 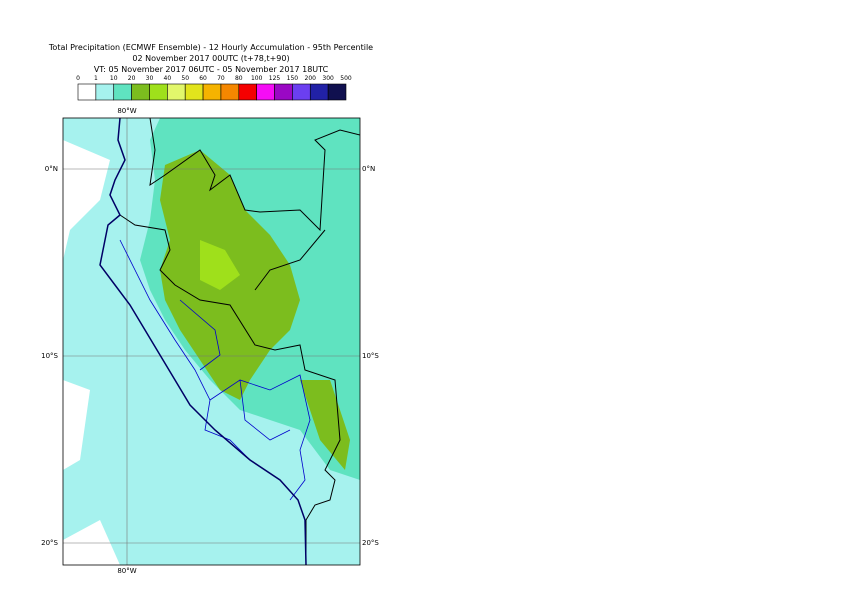 What do you see at coordinates (220, 265) in the screenshot?
I see `very-heavy-precip` at bounding box center [220, 265].